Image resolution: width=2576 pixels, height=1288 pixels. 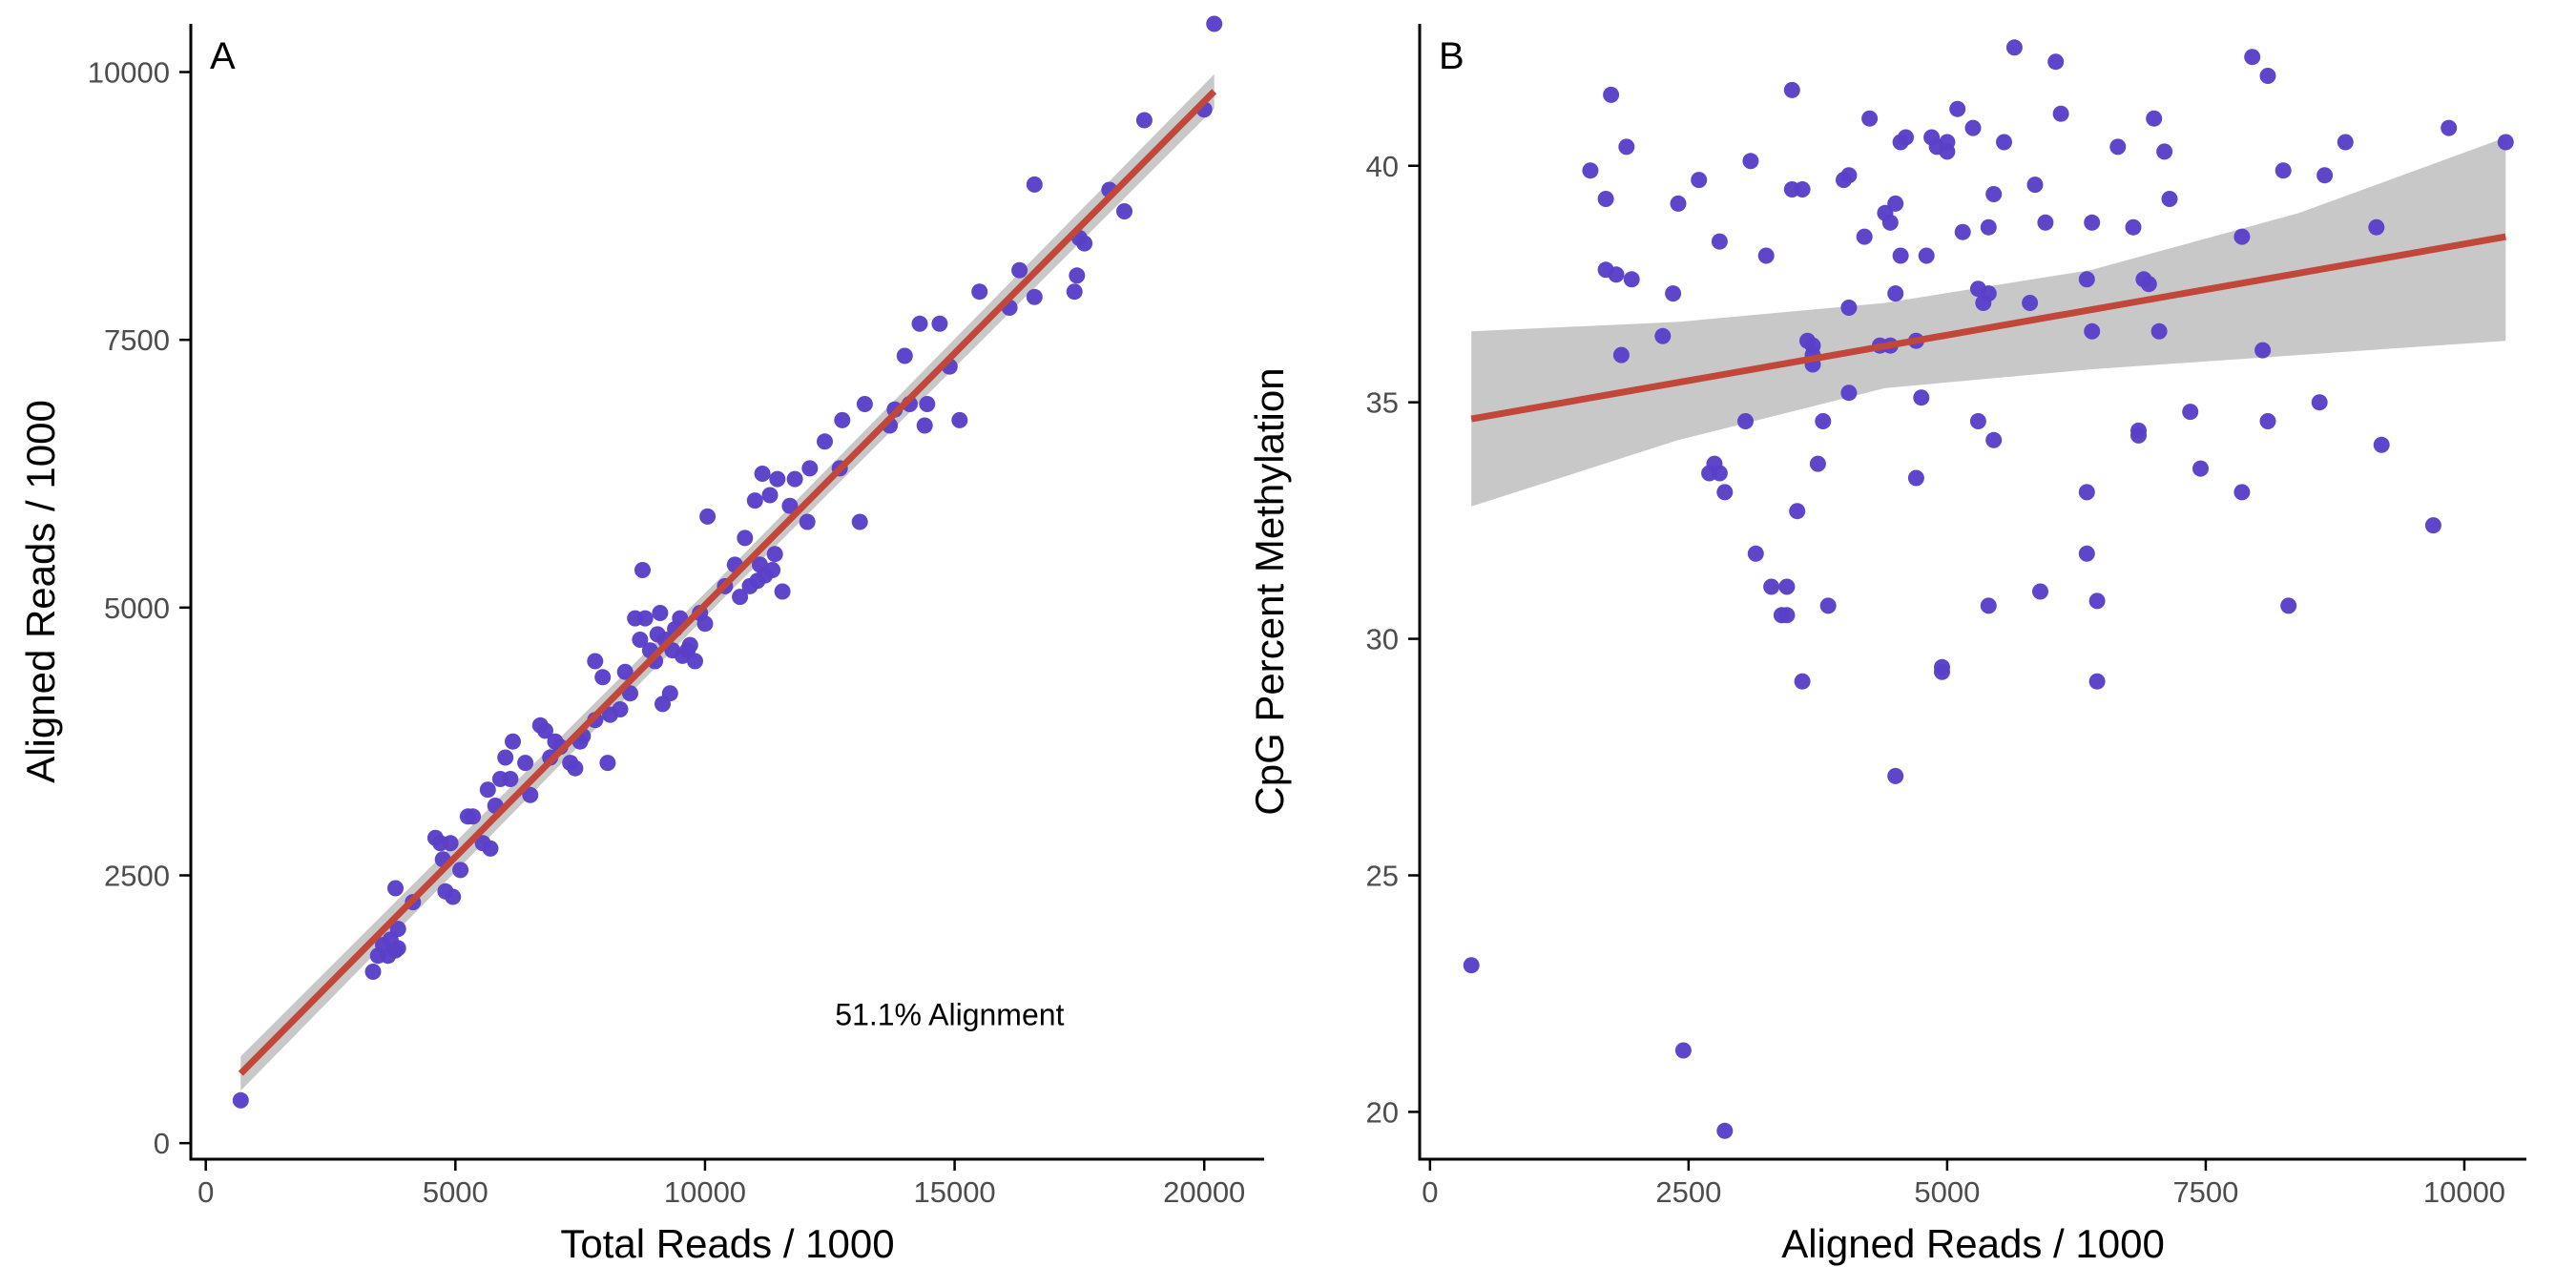 What do you see at coordinates (1688, 1192) in the screenshot?
I see `x-tick-label: 2500` at bounding box center [1688, 1192].